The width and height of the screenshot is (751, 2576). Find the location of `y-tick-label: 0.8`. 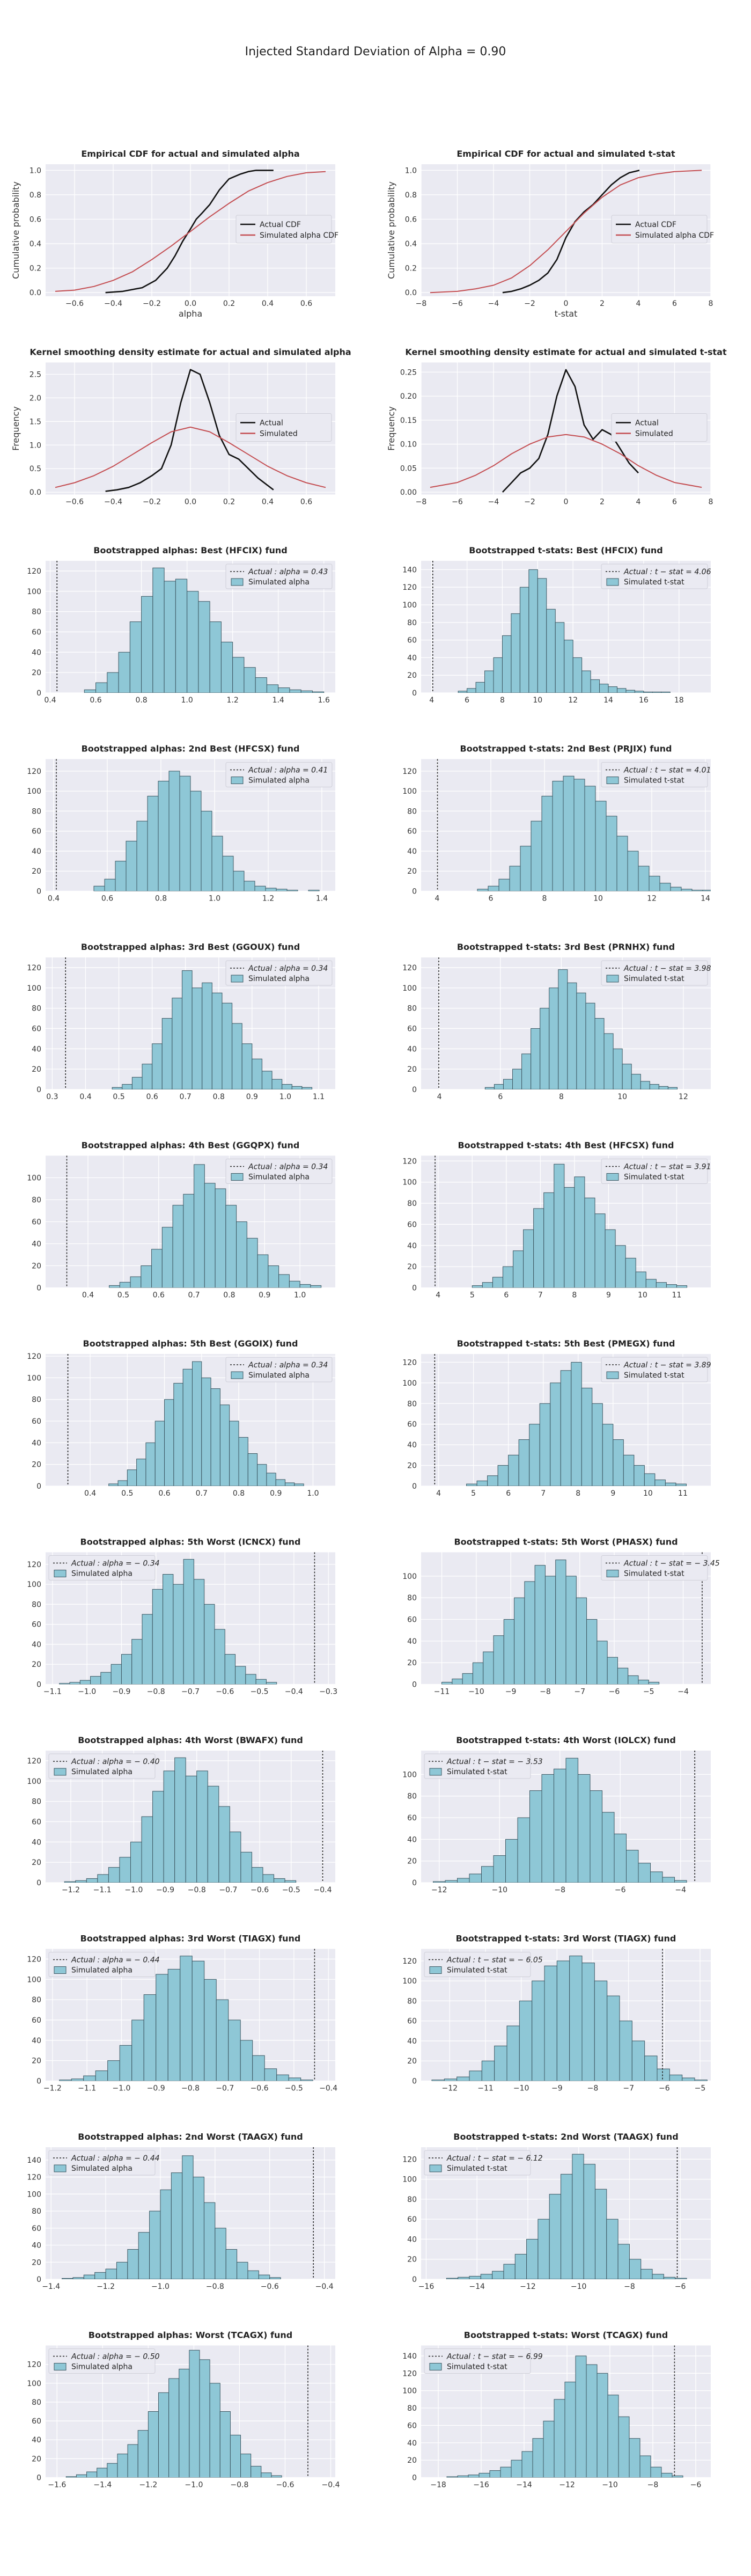

y-tick-label: 0.8 is located at coordinates (411, 195).